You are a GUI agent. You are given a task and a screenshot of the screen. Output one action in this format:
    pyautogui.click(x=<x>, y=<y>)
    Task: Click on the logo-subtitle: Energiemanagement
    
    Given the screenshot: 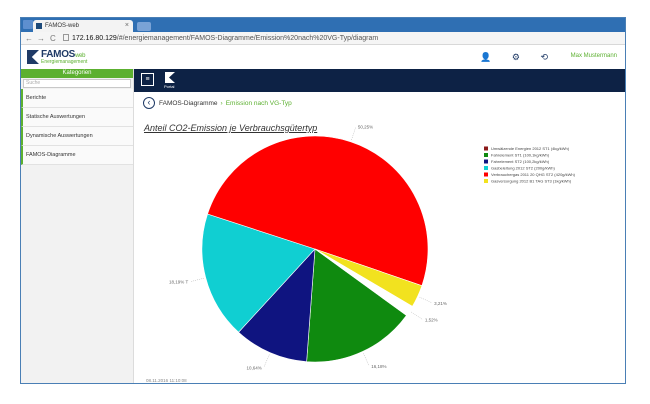 What is the action you would take?
    pyautogui.click(x=64, y=62)
    